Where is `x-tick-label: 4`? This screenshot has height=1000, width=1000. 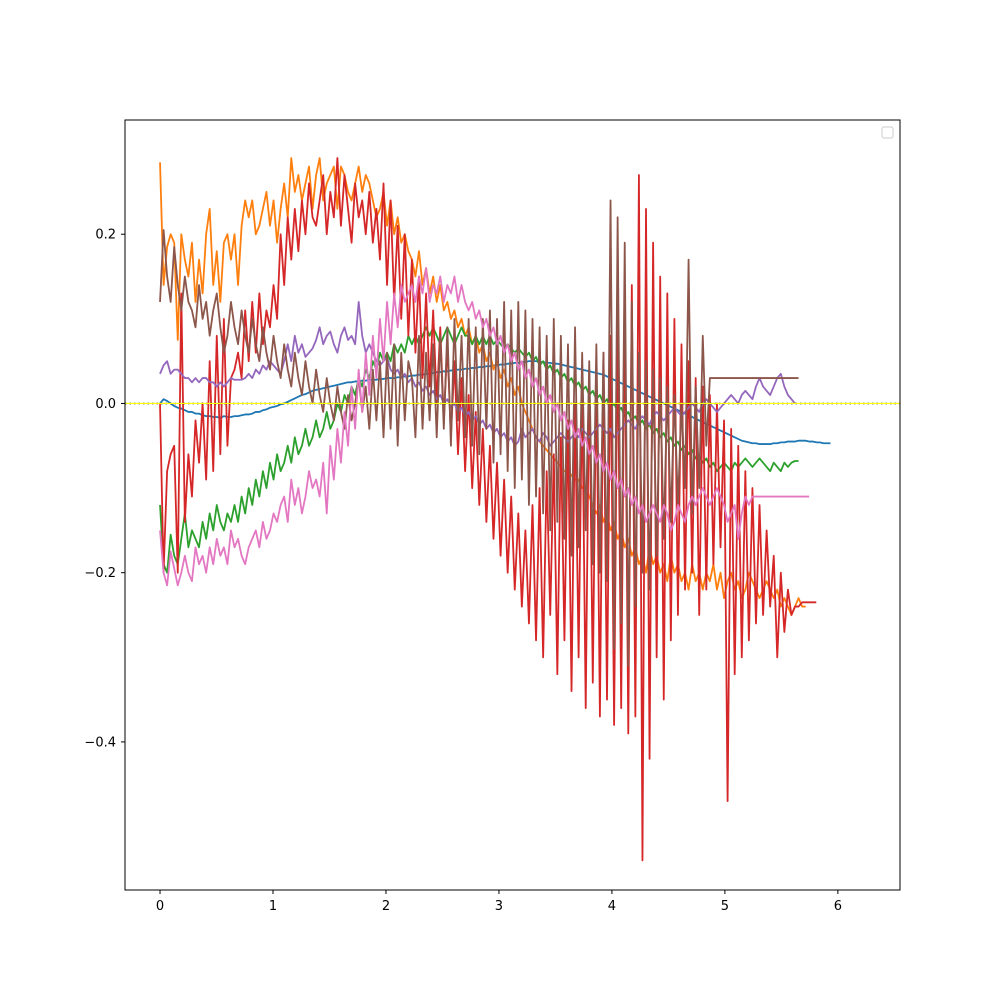 x-tick-label: 4 is located at coordinates (612, 906).